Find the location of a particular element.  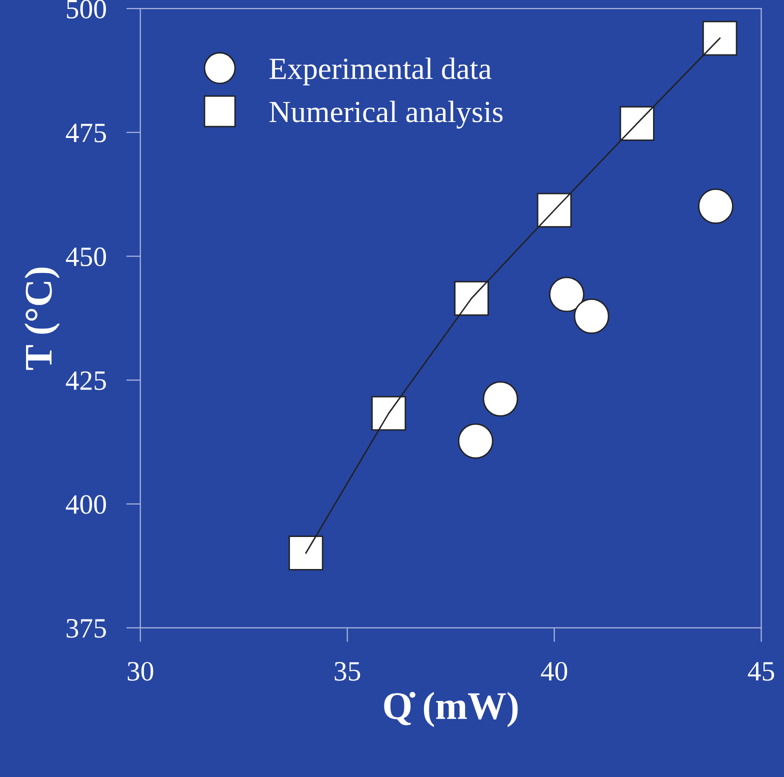

x-tick-label: 40 is located at coordinates (554, 671).